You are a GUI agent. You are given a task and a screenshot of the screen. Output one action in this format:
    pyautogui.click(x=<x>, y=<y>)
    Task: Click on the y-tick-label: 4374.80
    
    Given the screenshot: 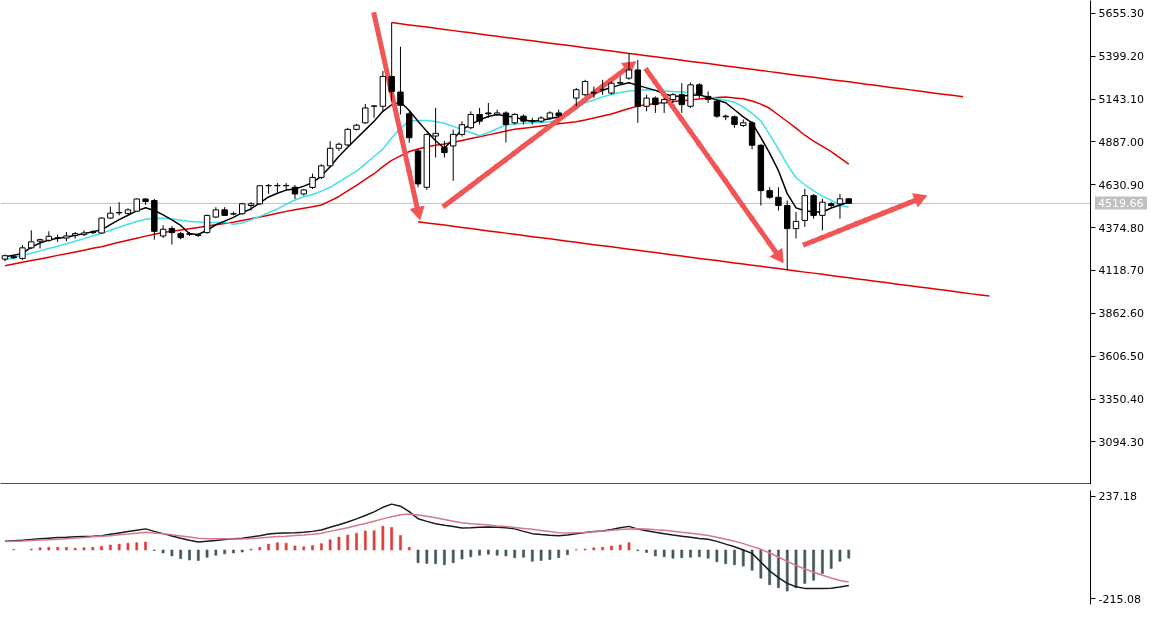 What is the action you would take?
    pyautogui.click(x=1121, y=228)
    